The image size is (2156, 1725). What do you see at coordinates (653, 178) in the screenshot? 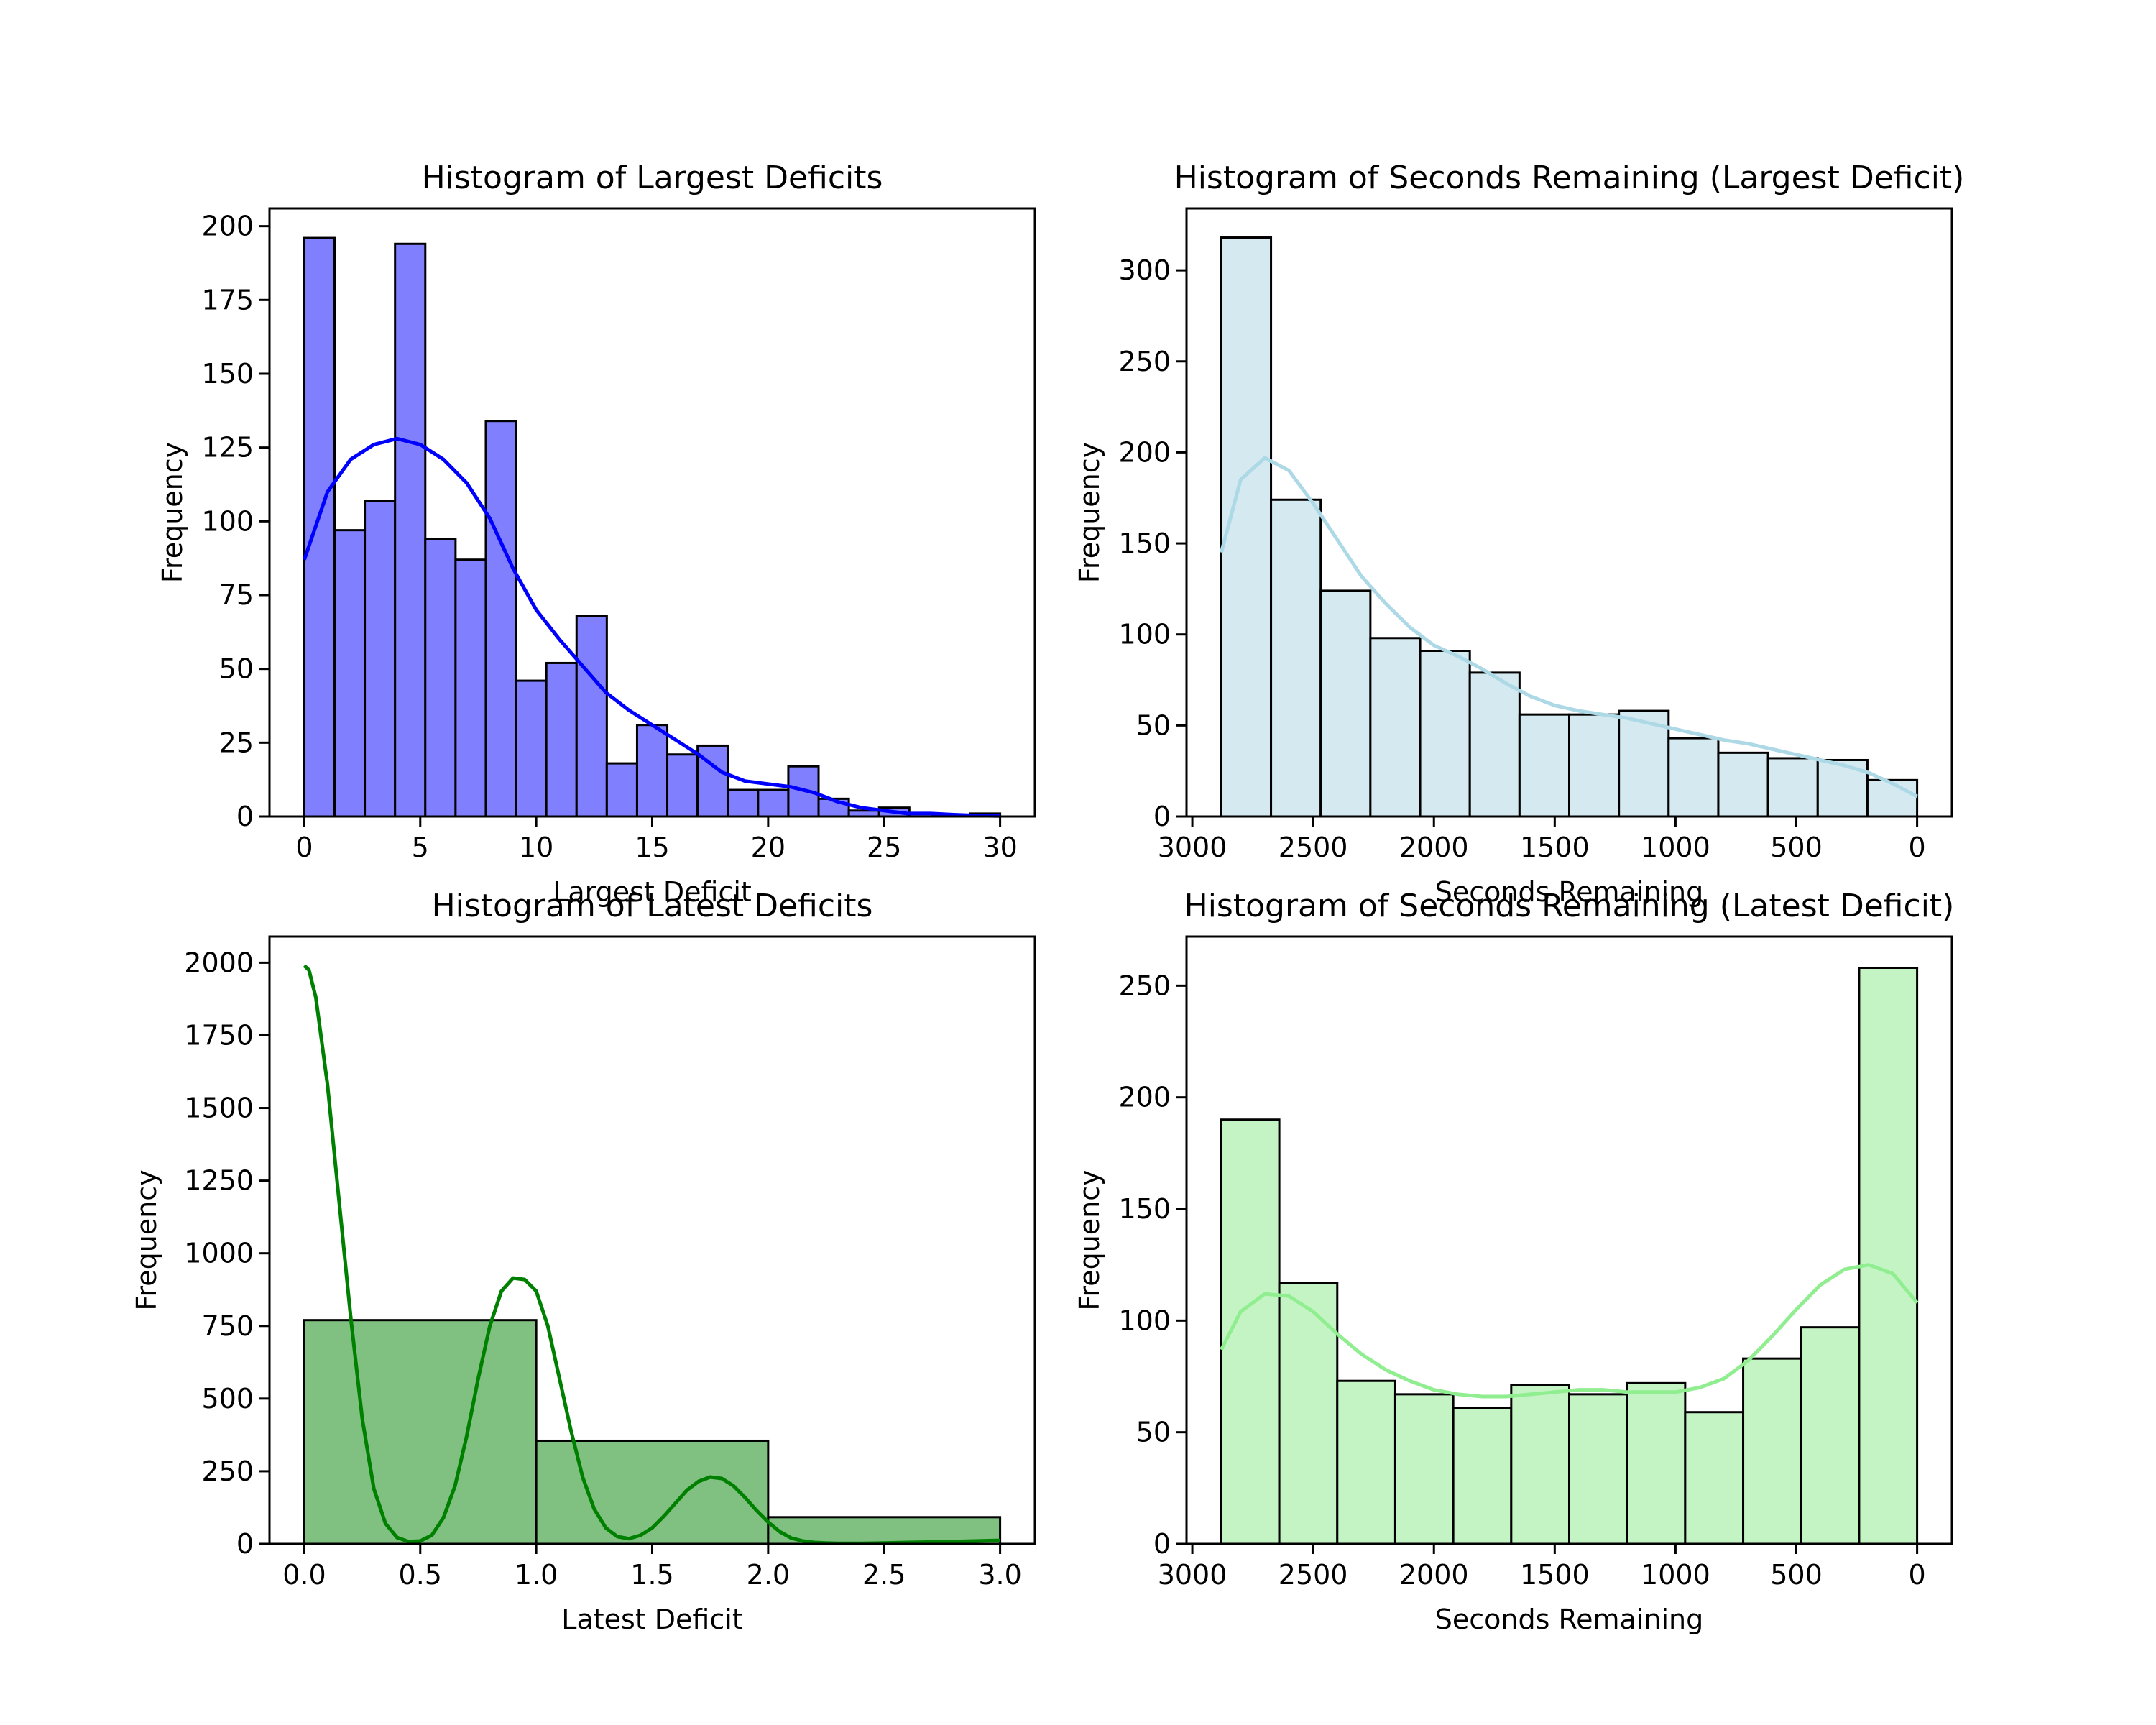
I see `chart-title: Histogram of Largest Deficits` at bounding box center [653, 178].